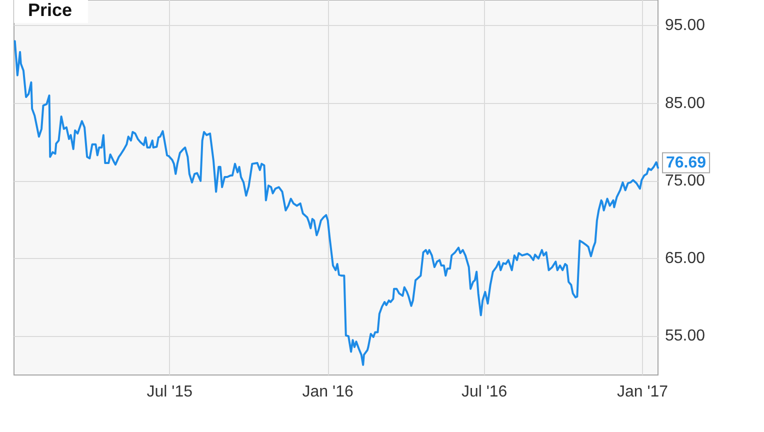 The height and width of the screenshot is (432, 764). Describe the element at coordinates (169, 392) in the screenshot. I see `x-tick-label: Jul '15` at that location.